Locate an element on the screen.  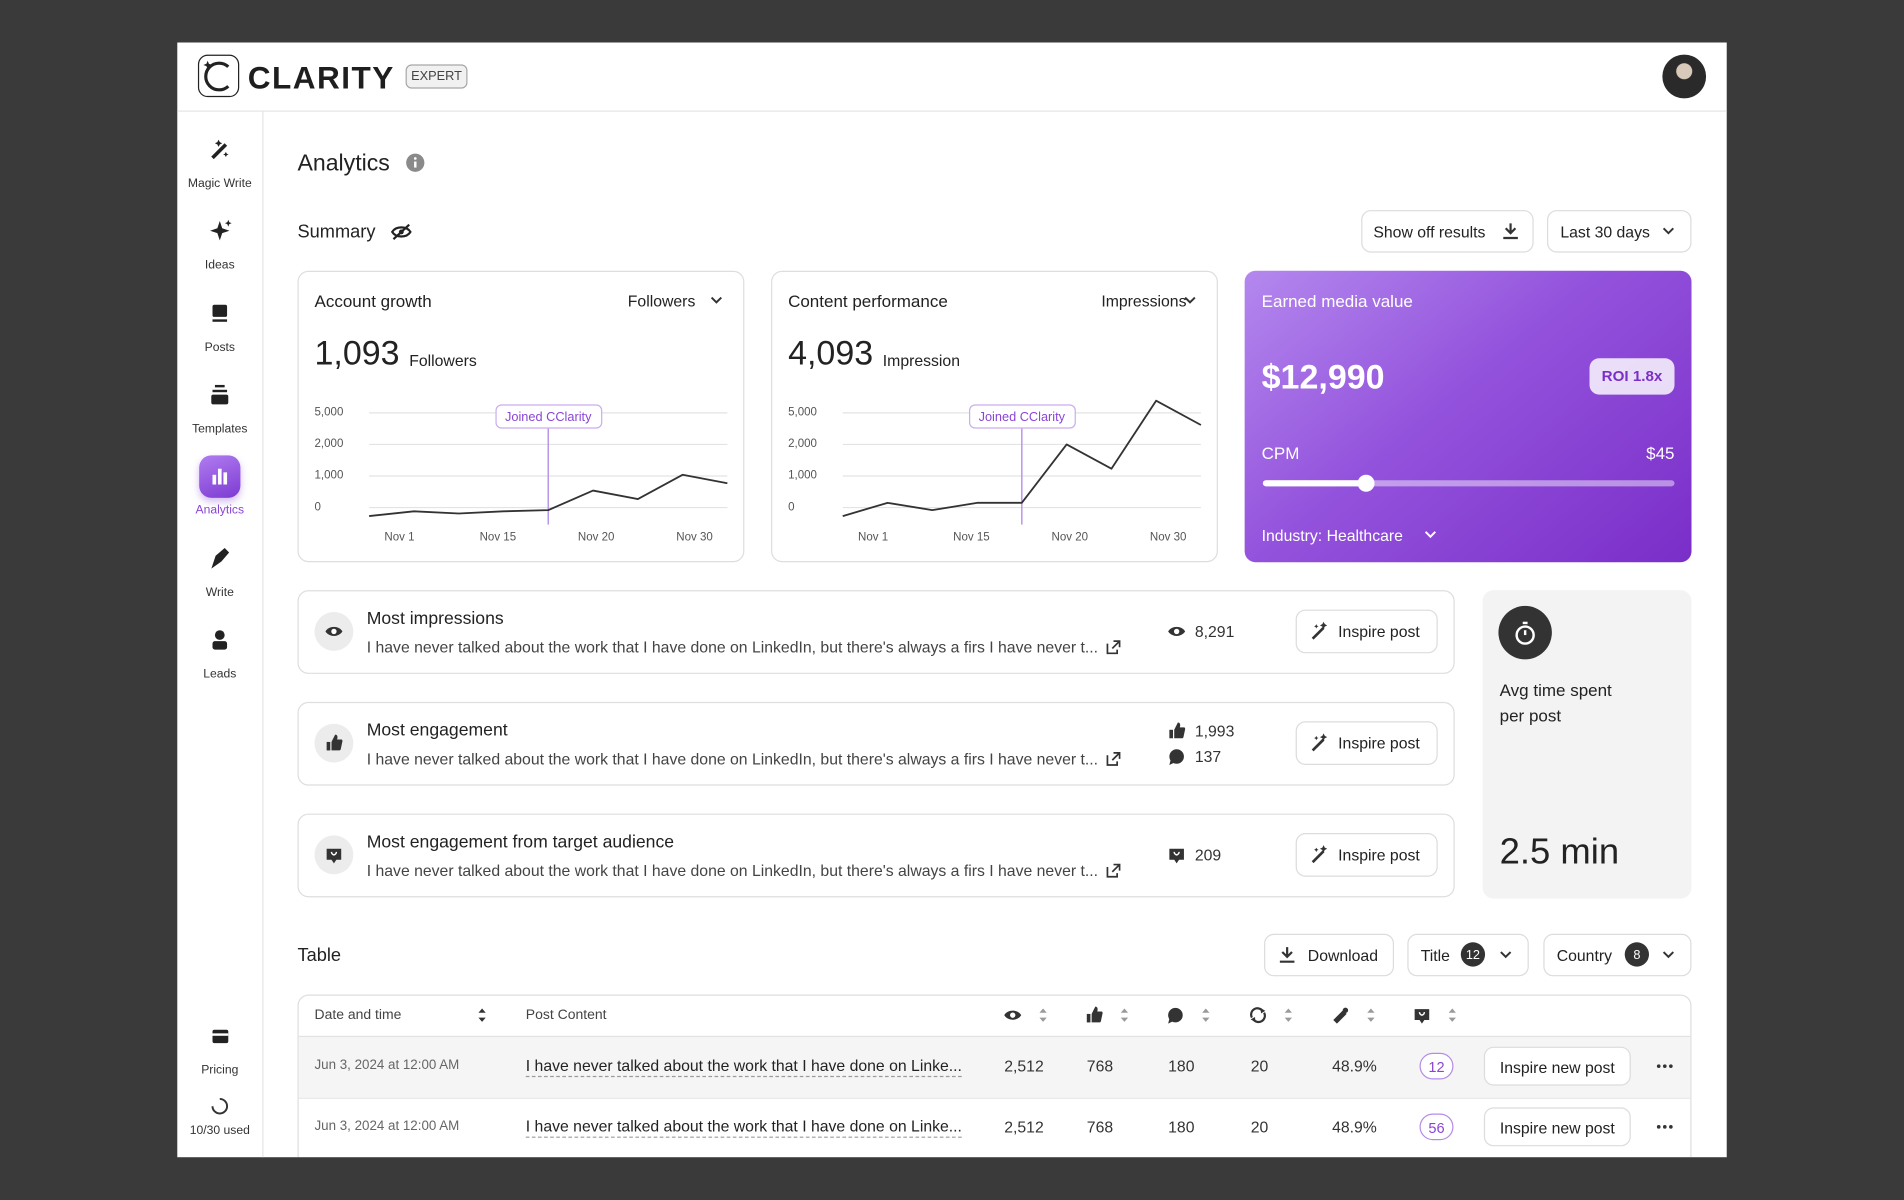
data-table is located at coordinates (994, 1076).